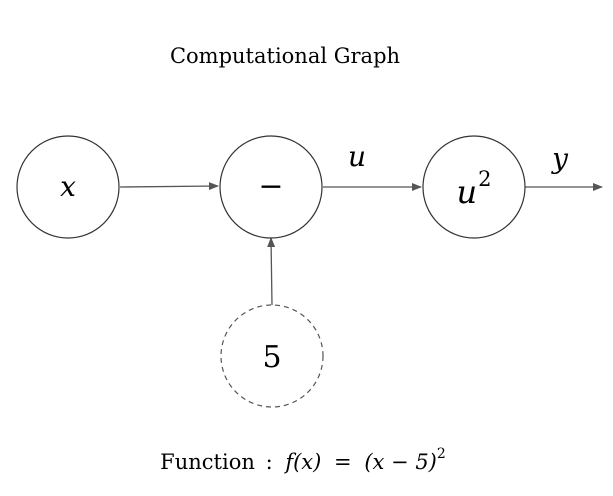 This screenshot has width=613, height=496. Describe the element at coordinates (400, 462) in the screenshot. I see `function-rhs: (x − 5)` at that location.